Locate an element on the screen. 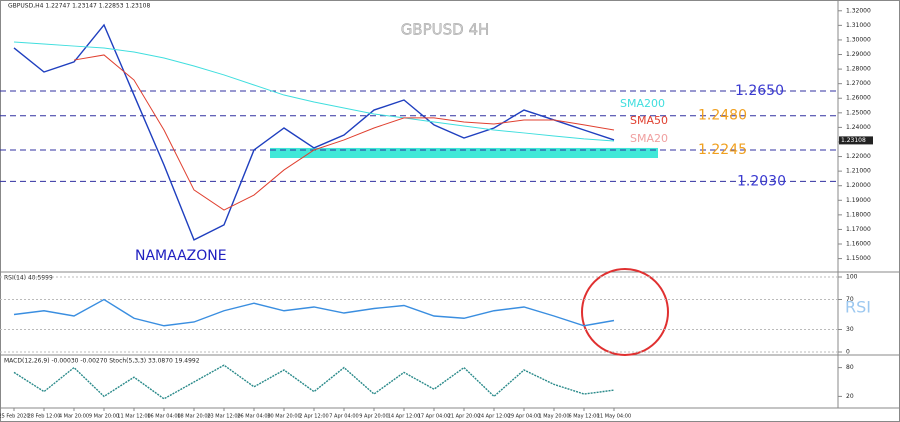 This screenshot has height=422, width=900. y-tick-label: 1.26000 is located at coordinates (858, 98).